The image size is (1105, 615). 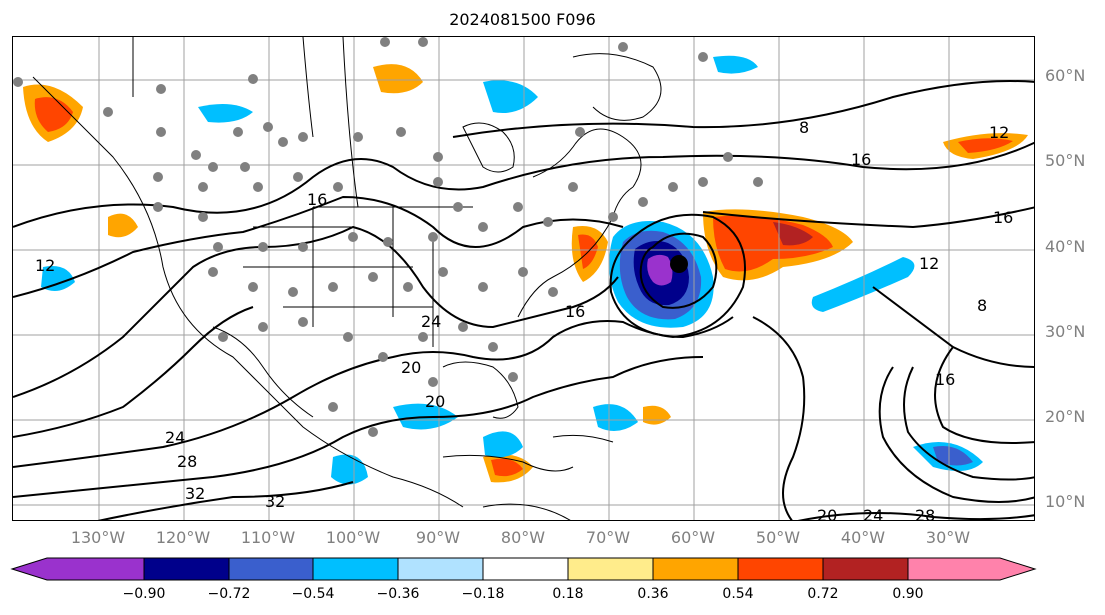 I want to click on lon-label-90w: 90°W, so click(x=438, y=537).